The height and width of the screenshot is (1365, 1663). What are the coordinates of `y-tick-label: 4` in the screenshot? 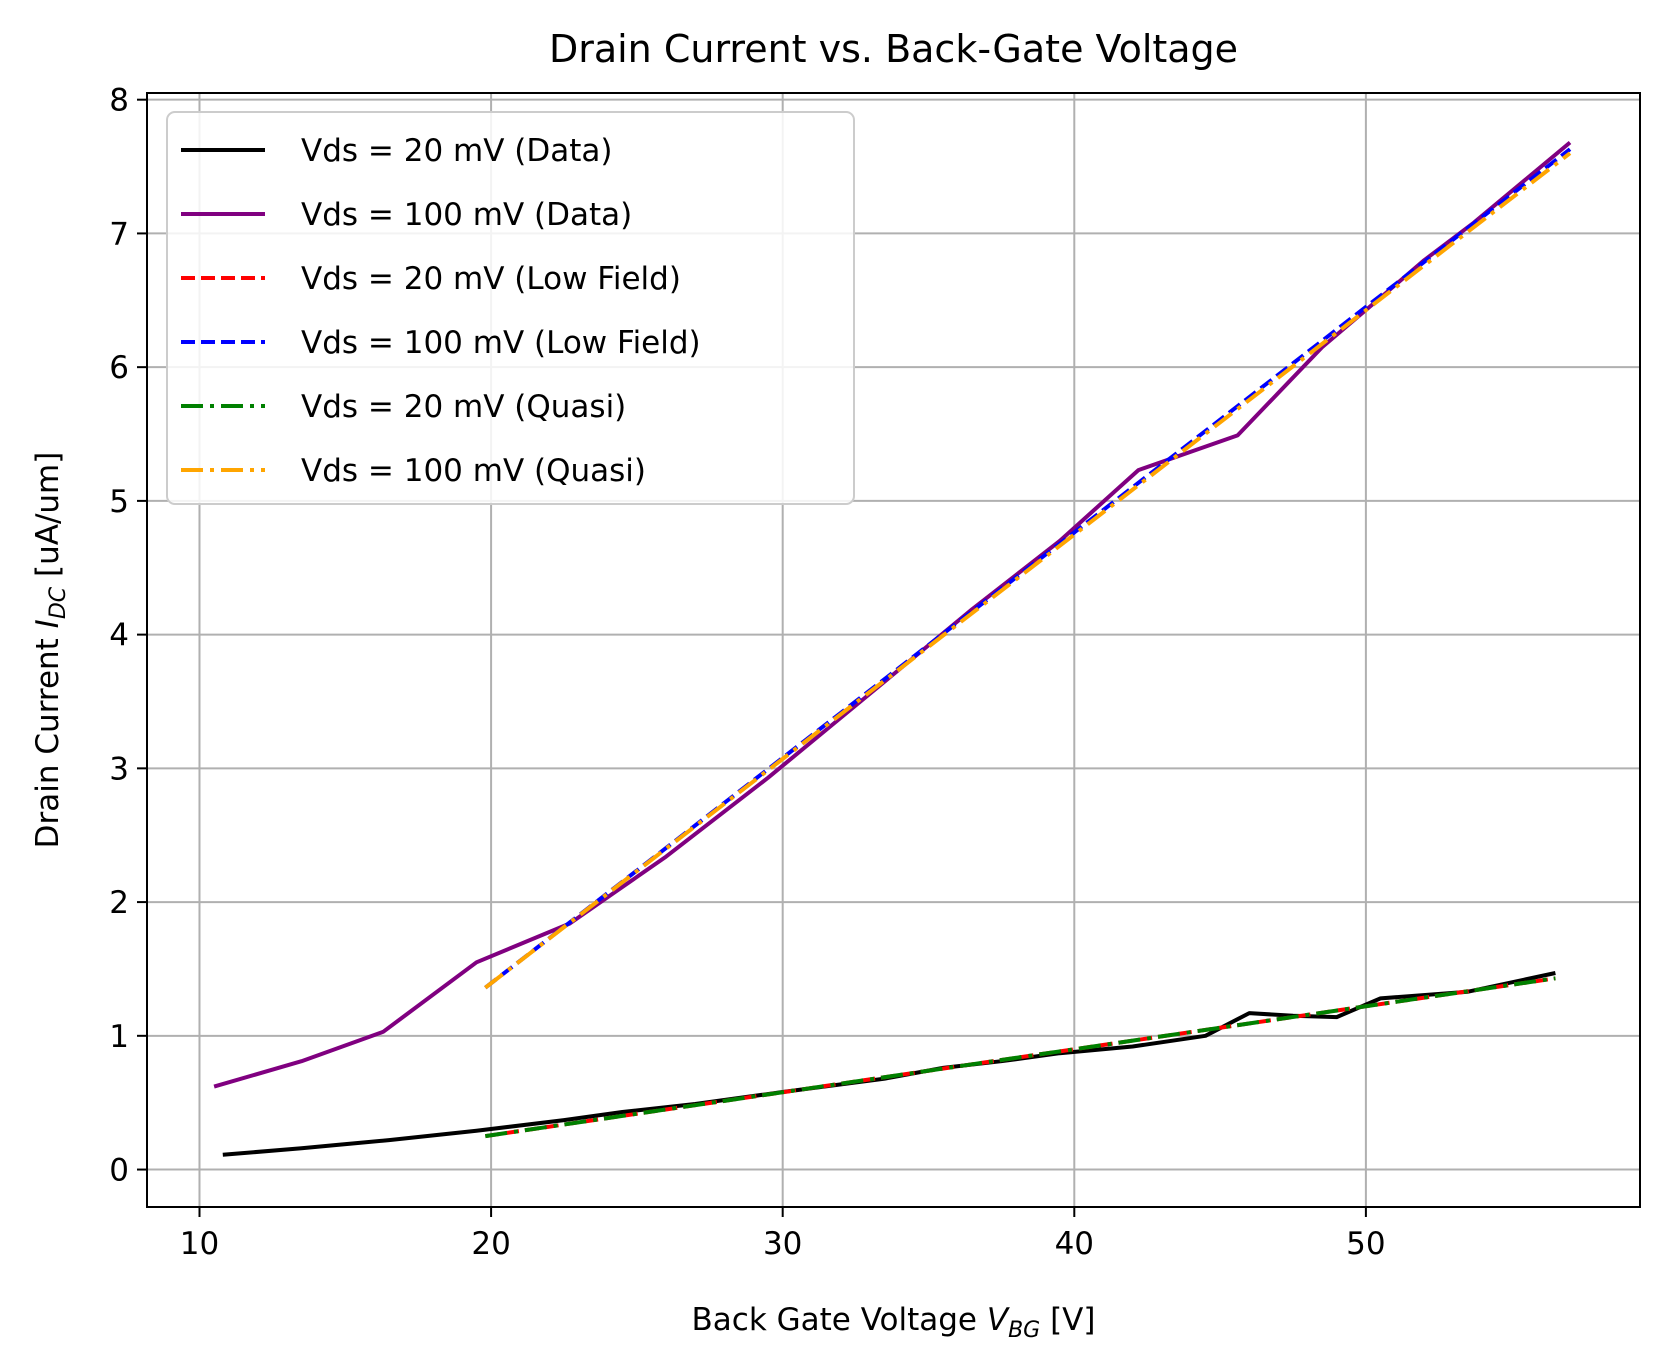 It's located at (119, 636).